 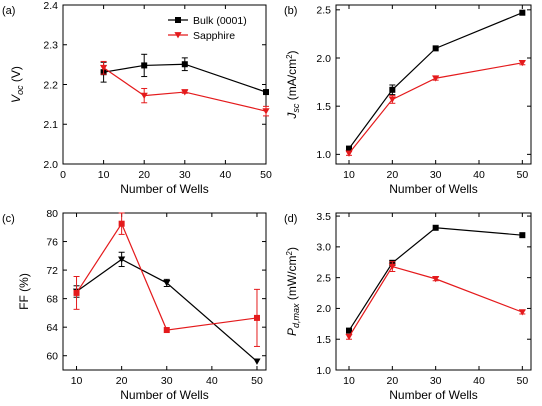 I want to click on y-axis-title-symbol: P, so click(x=292, y=332).